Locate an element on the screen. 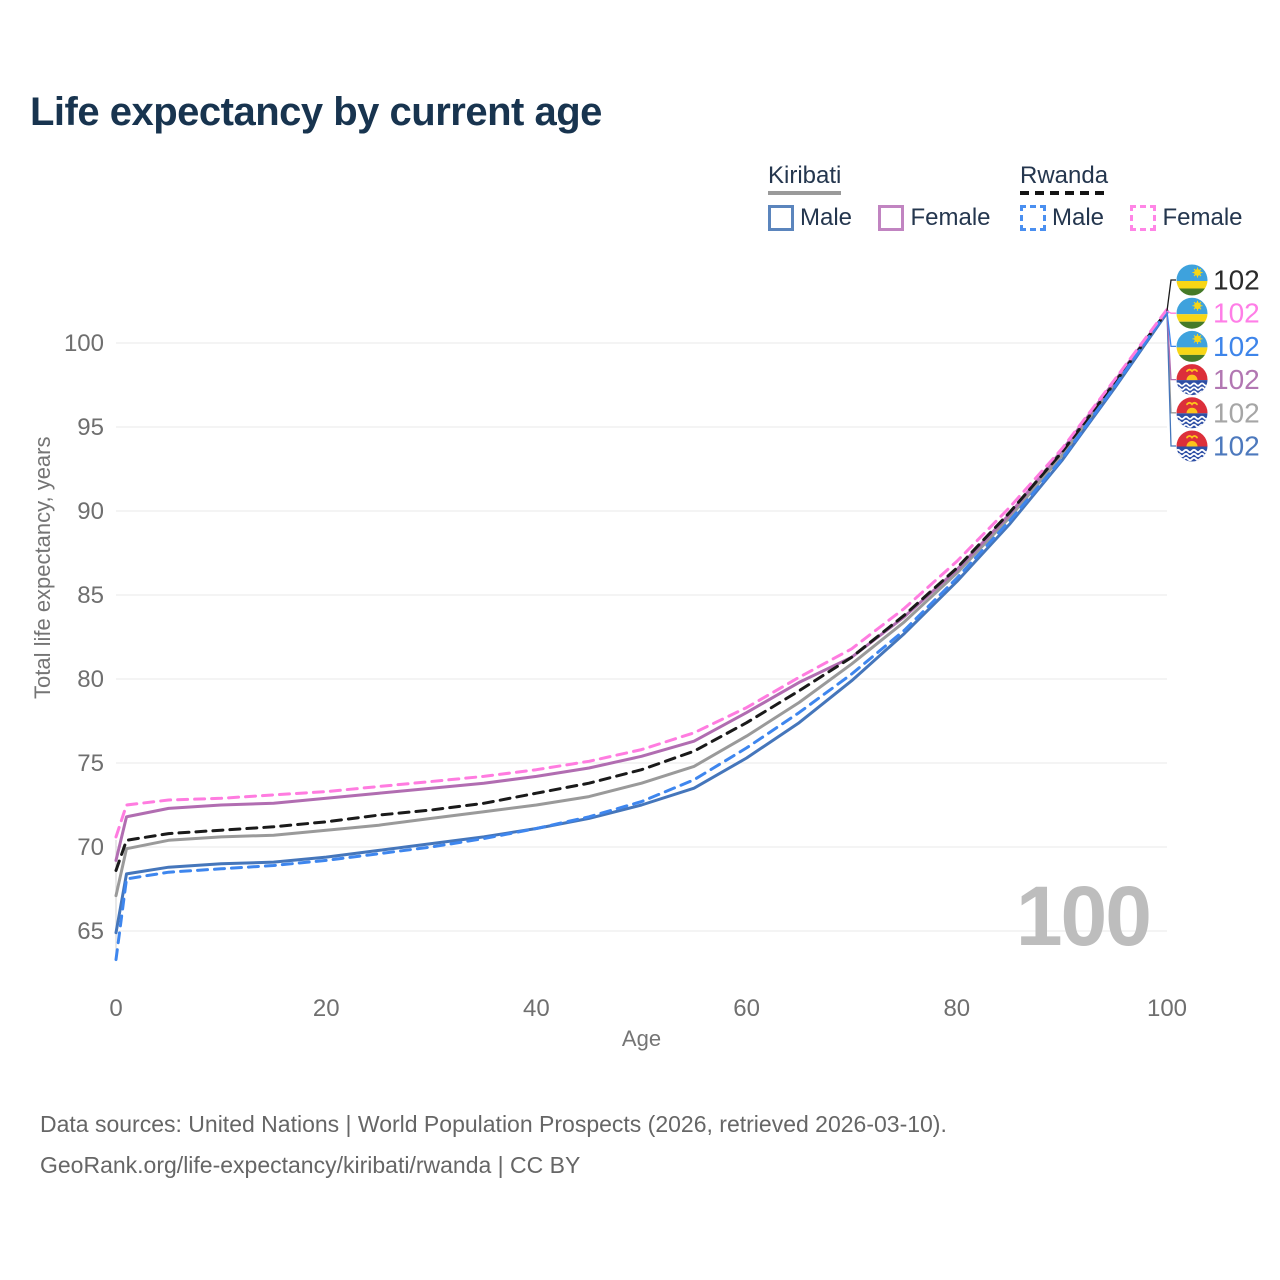 The height and width of the screenshot is (1280, 1280). end-label-kiribati-male: 102 is located at coordinates (1218, 446).